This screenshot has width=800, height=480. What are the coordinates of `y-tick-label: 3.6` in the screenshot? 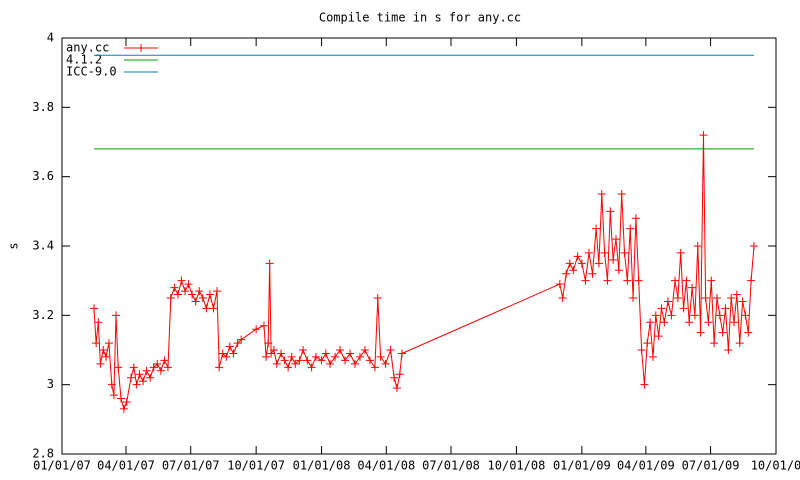 It's located at (43, 176).